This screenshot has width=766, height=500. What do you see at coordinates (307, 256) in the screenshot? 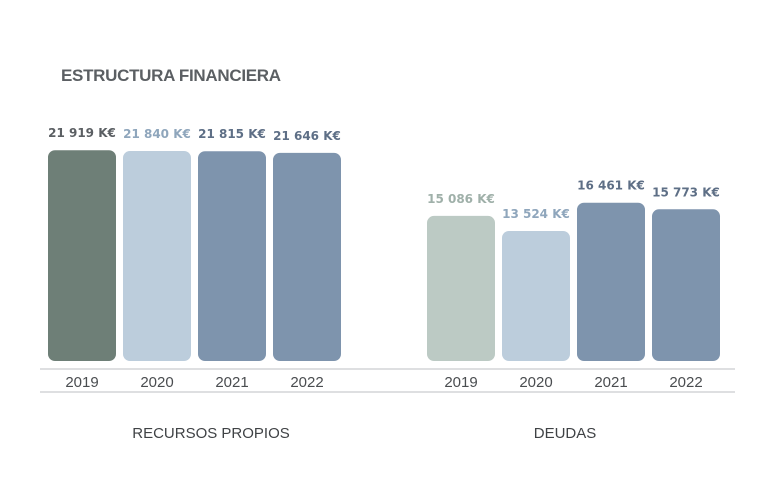
I see `bar-recursos-propios-2022` at bounding box center [307, 256].